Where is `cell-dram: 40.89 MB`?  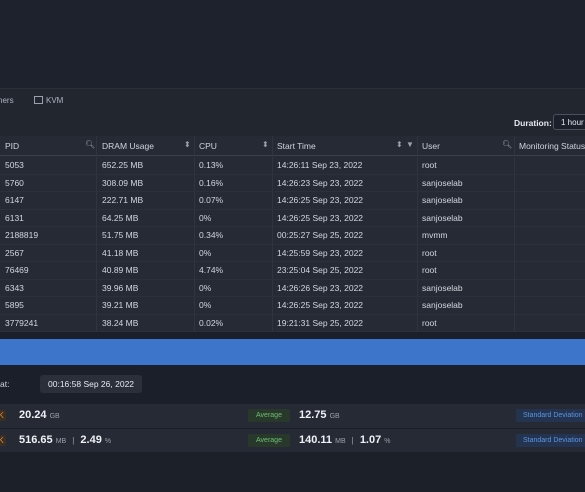
cell-dram: 40.89 MB is located at coordinates (120, 270).